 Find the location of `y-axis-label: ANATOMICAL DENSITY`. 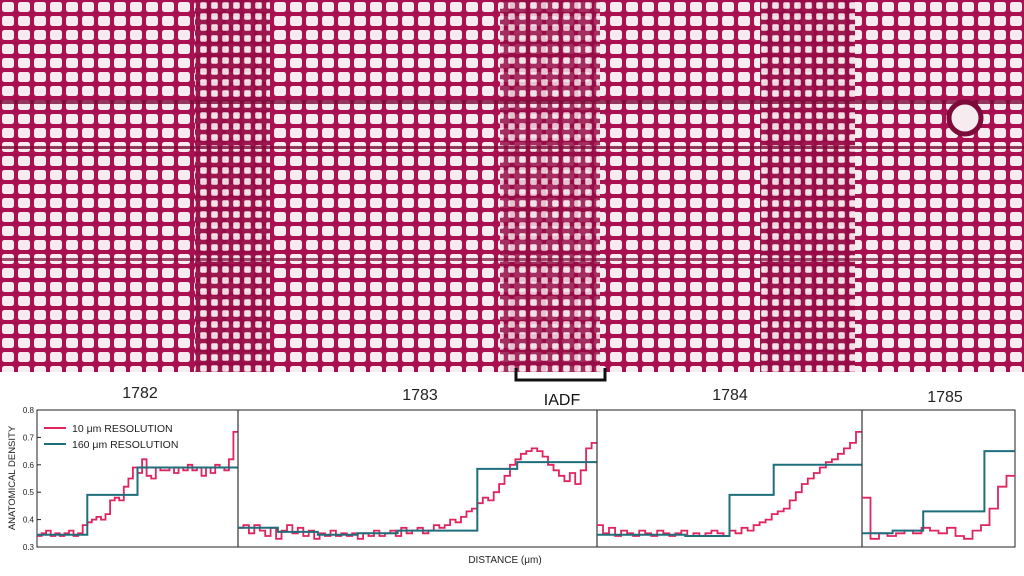

y-axis-label: ANATOMICAL DENSITY is located at coordinates (12, 477).